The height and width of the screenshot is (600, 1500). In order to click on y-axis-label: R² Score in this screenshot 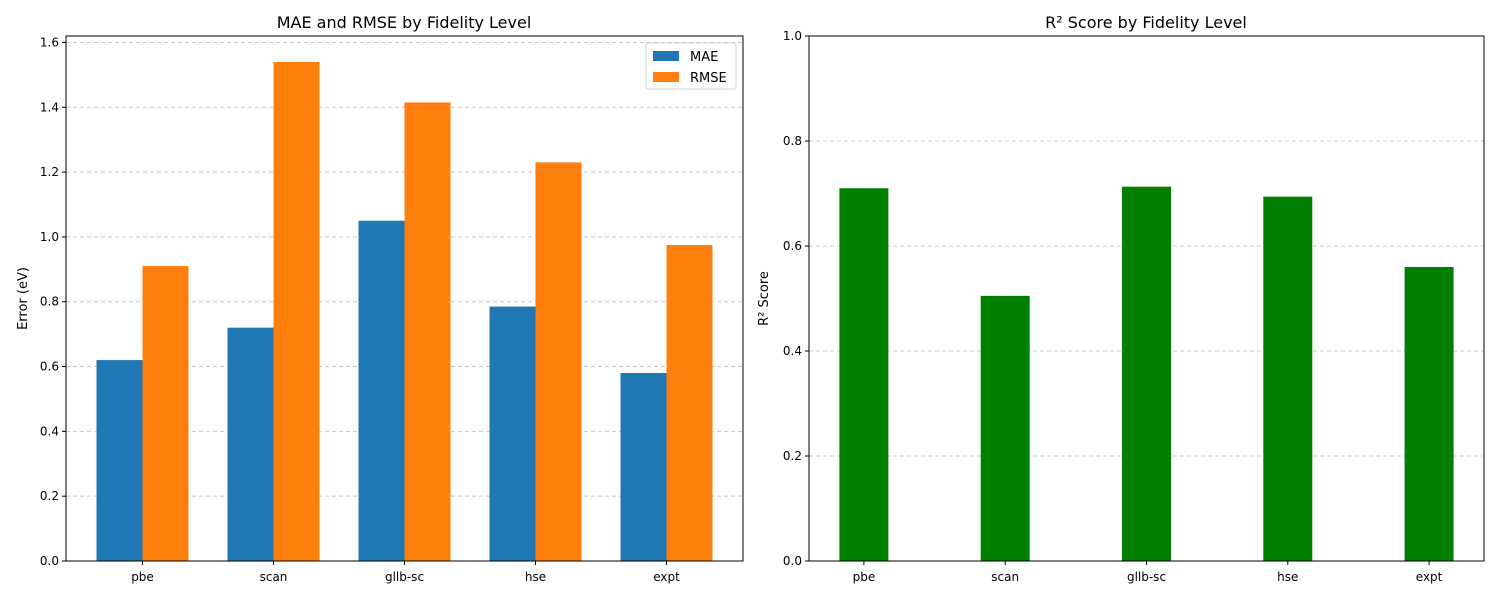, I will do `click(764, 298)`.